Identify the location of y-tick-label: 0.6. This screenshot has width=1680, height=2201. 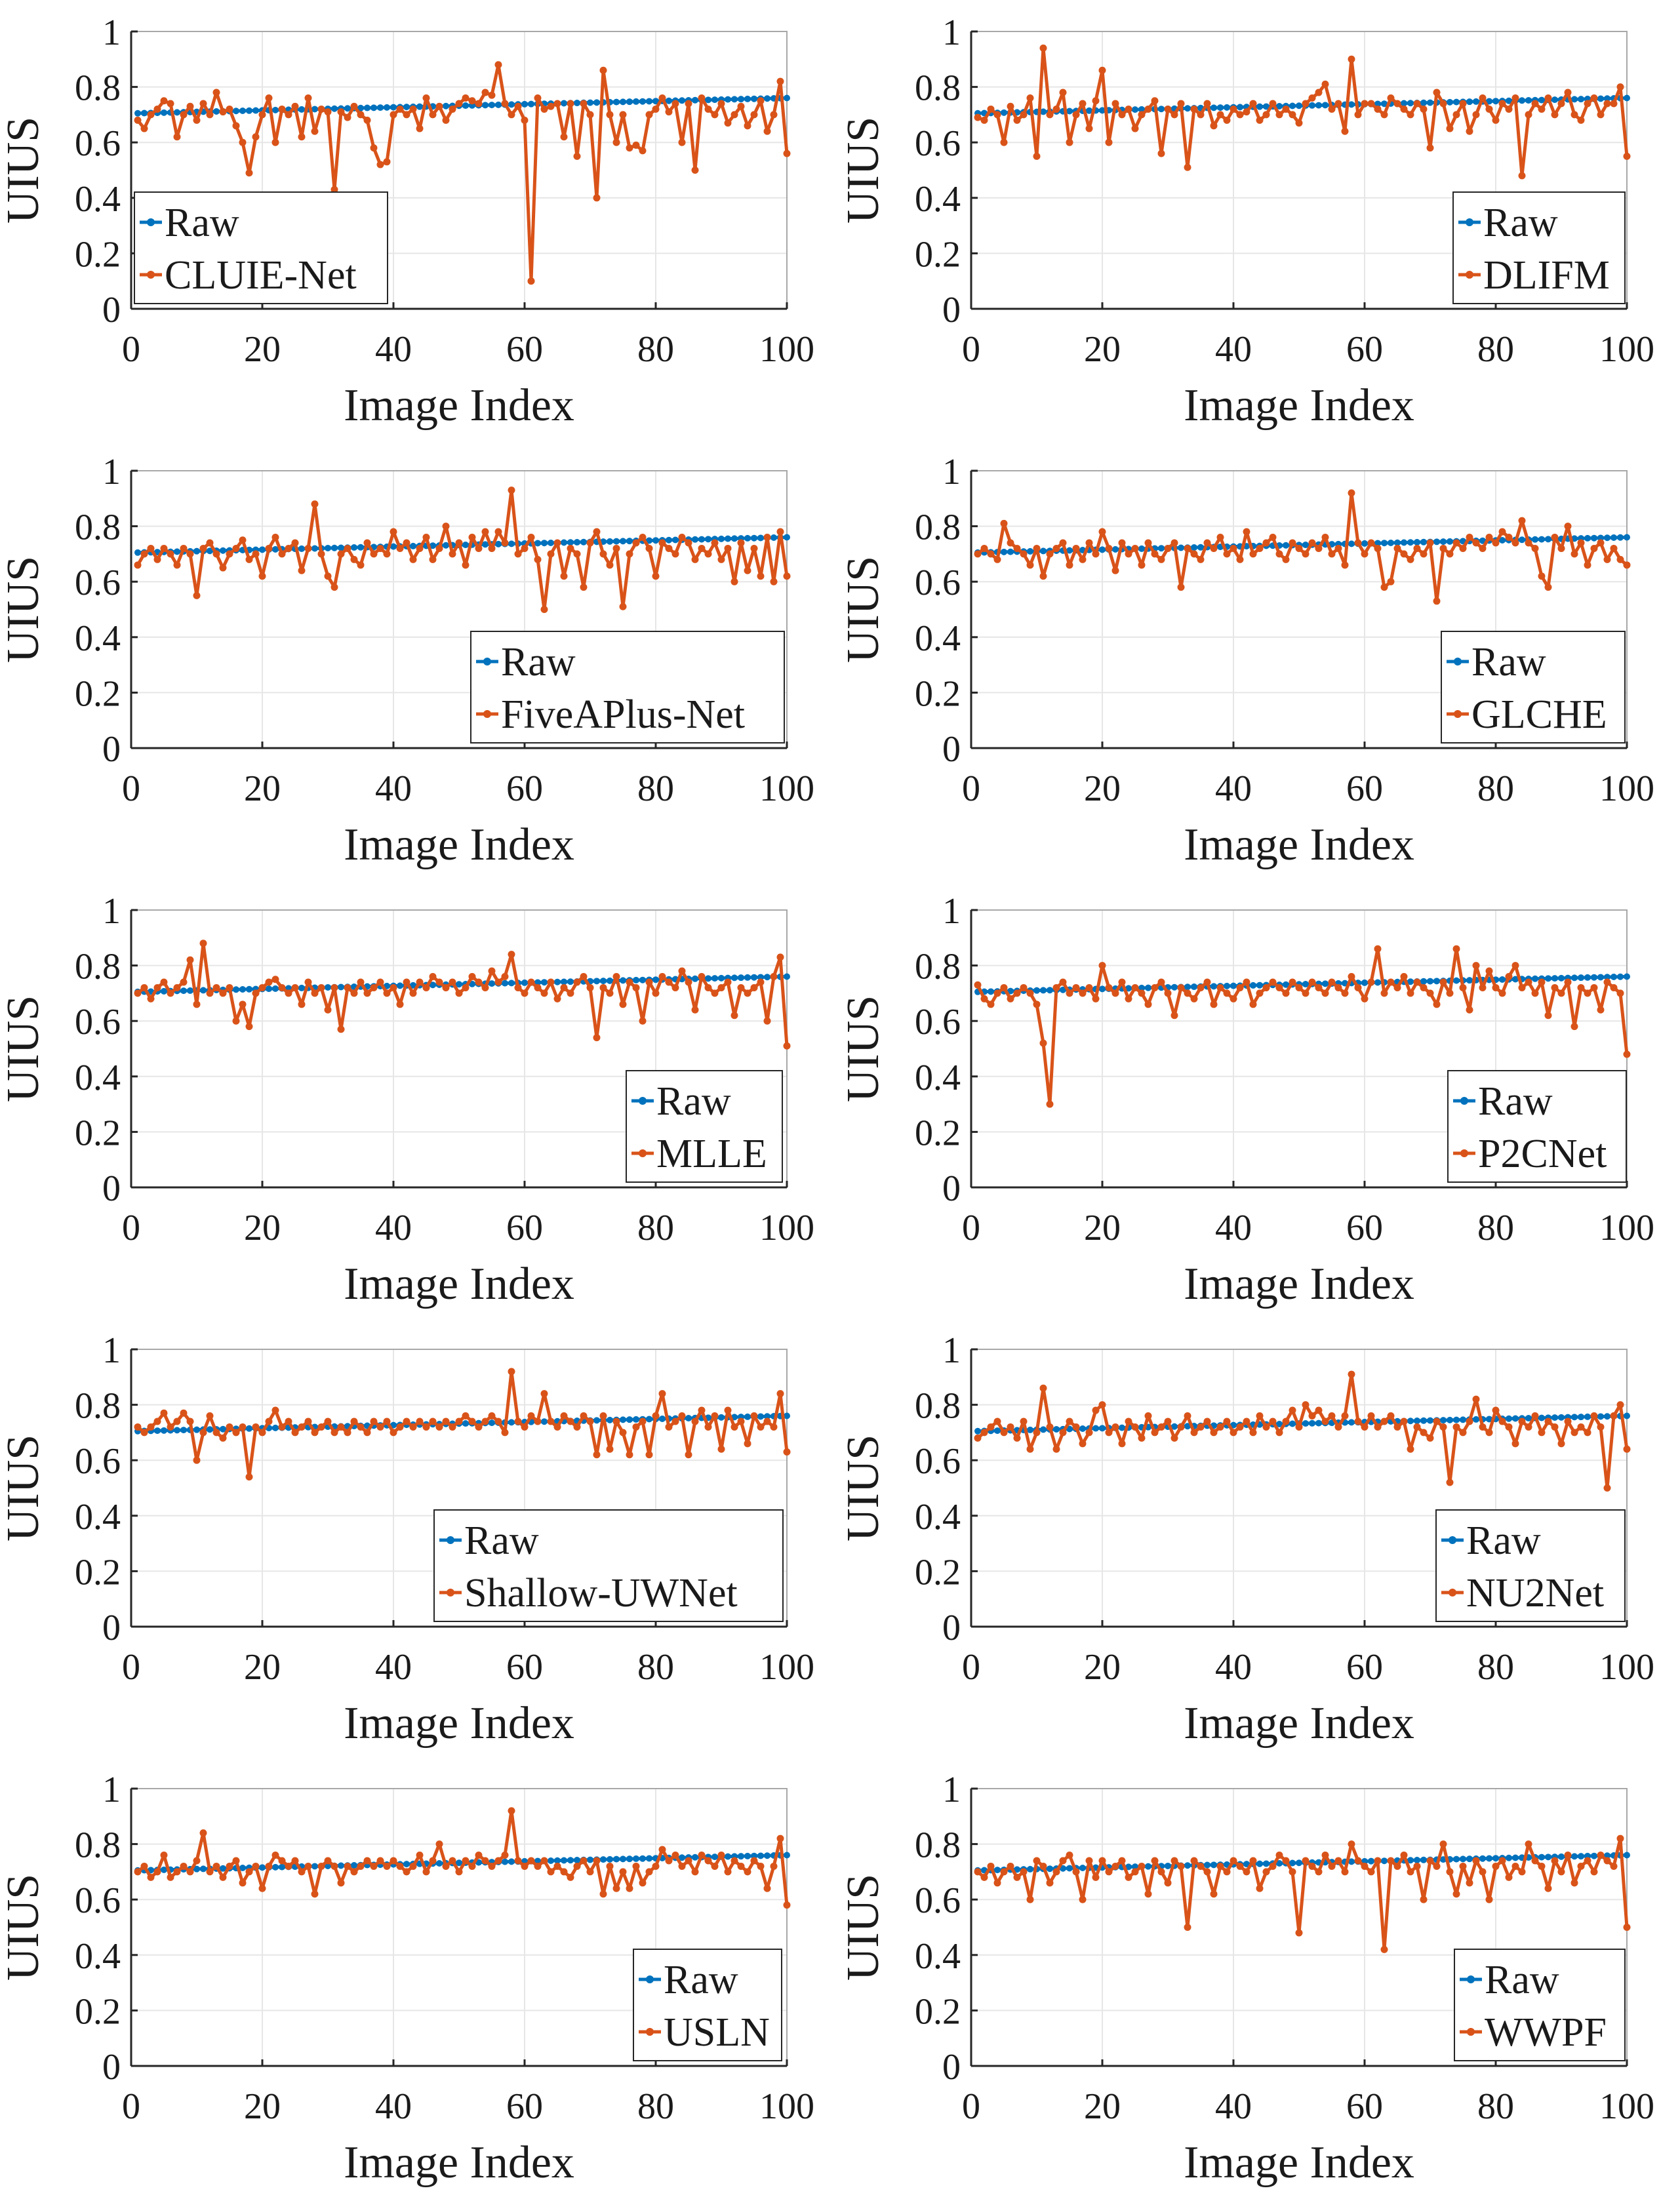
(98, 583).